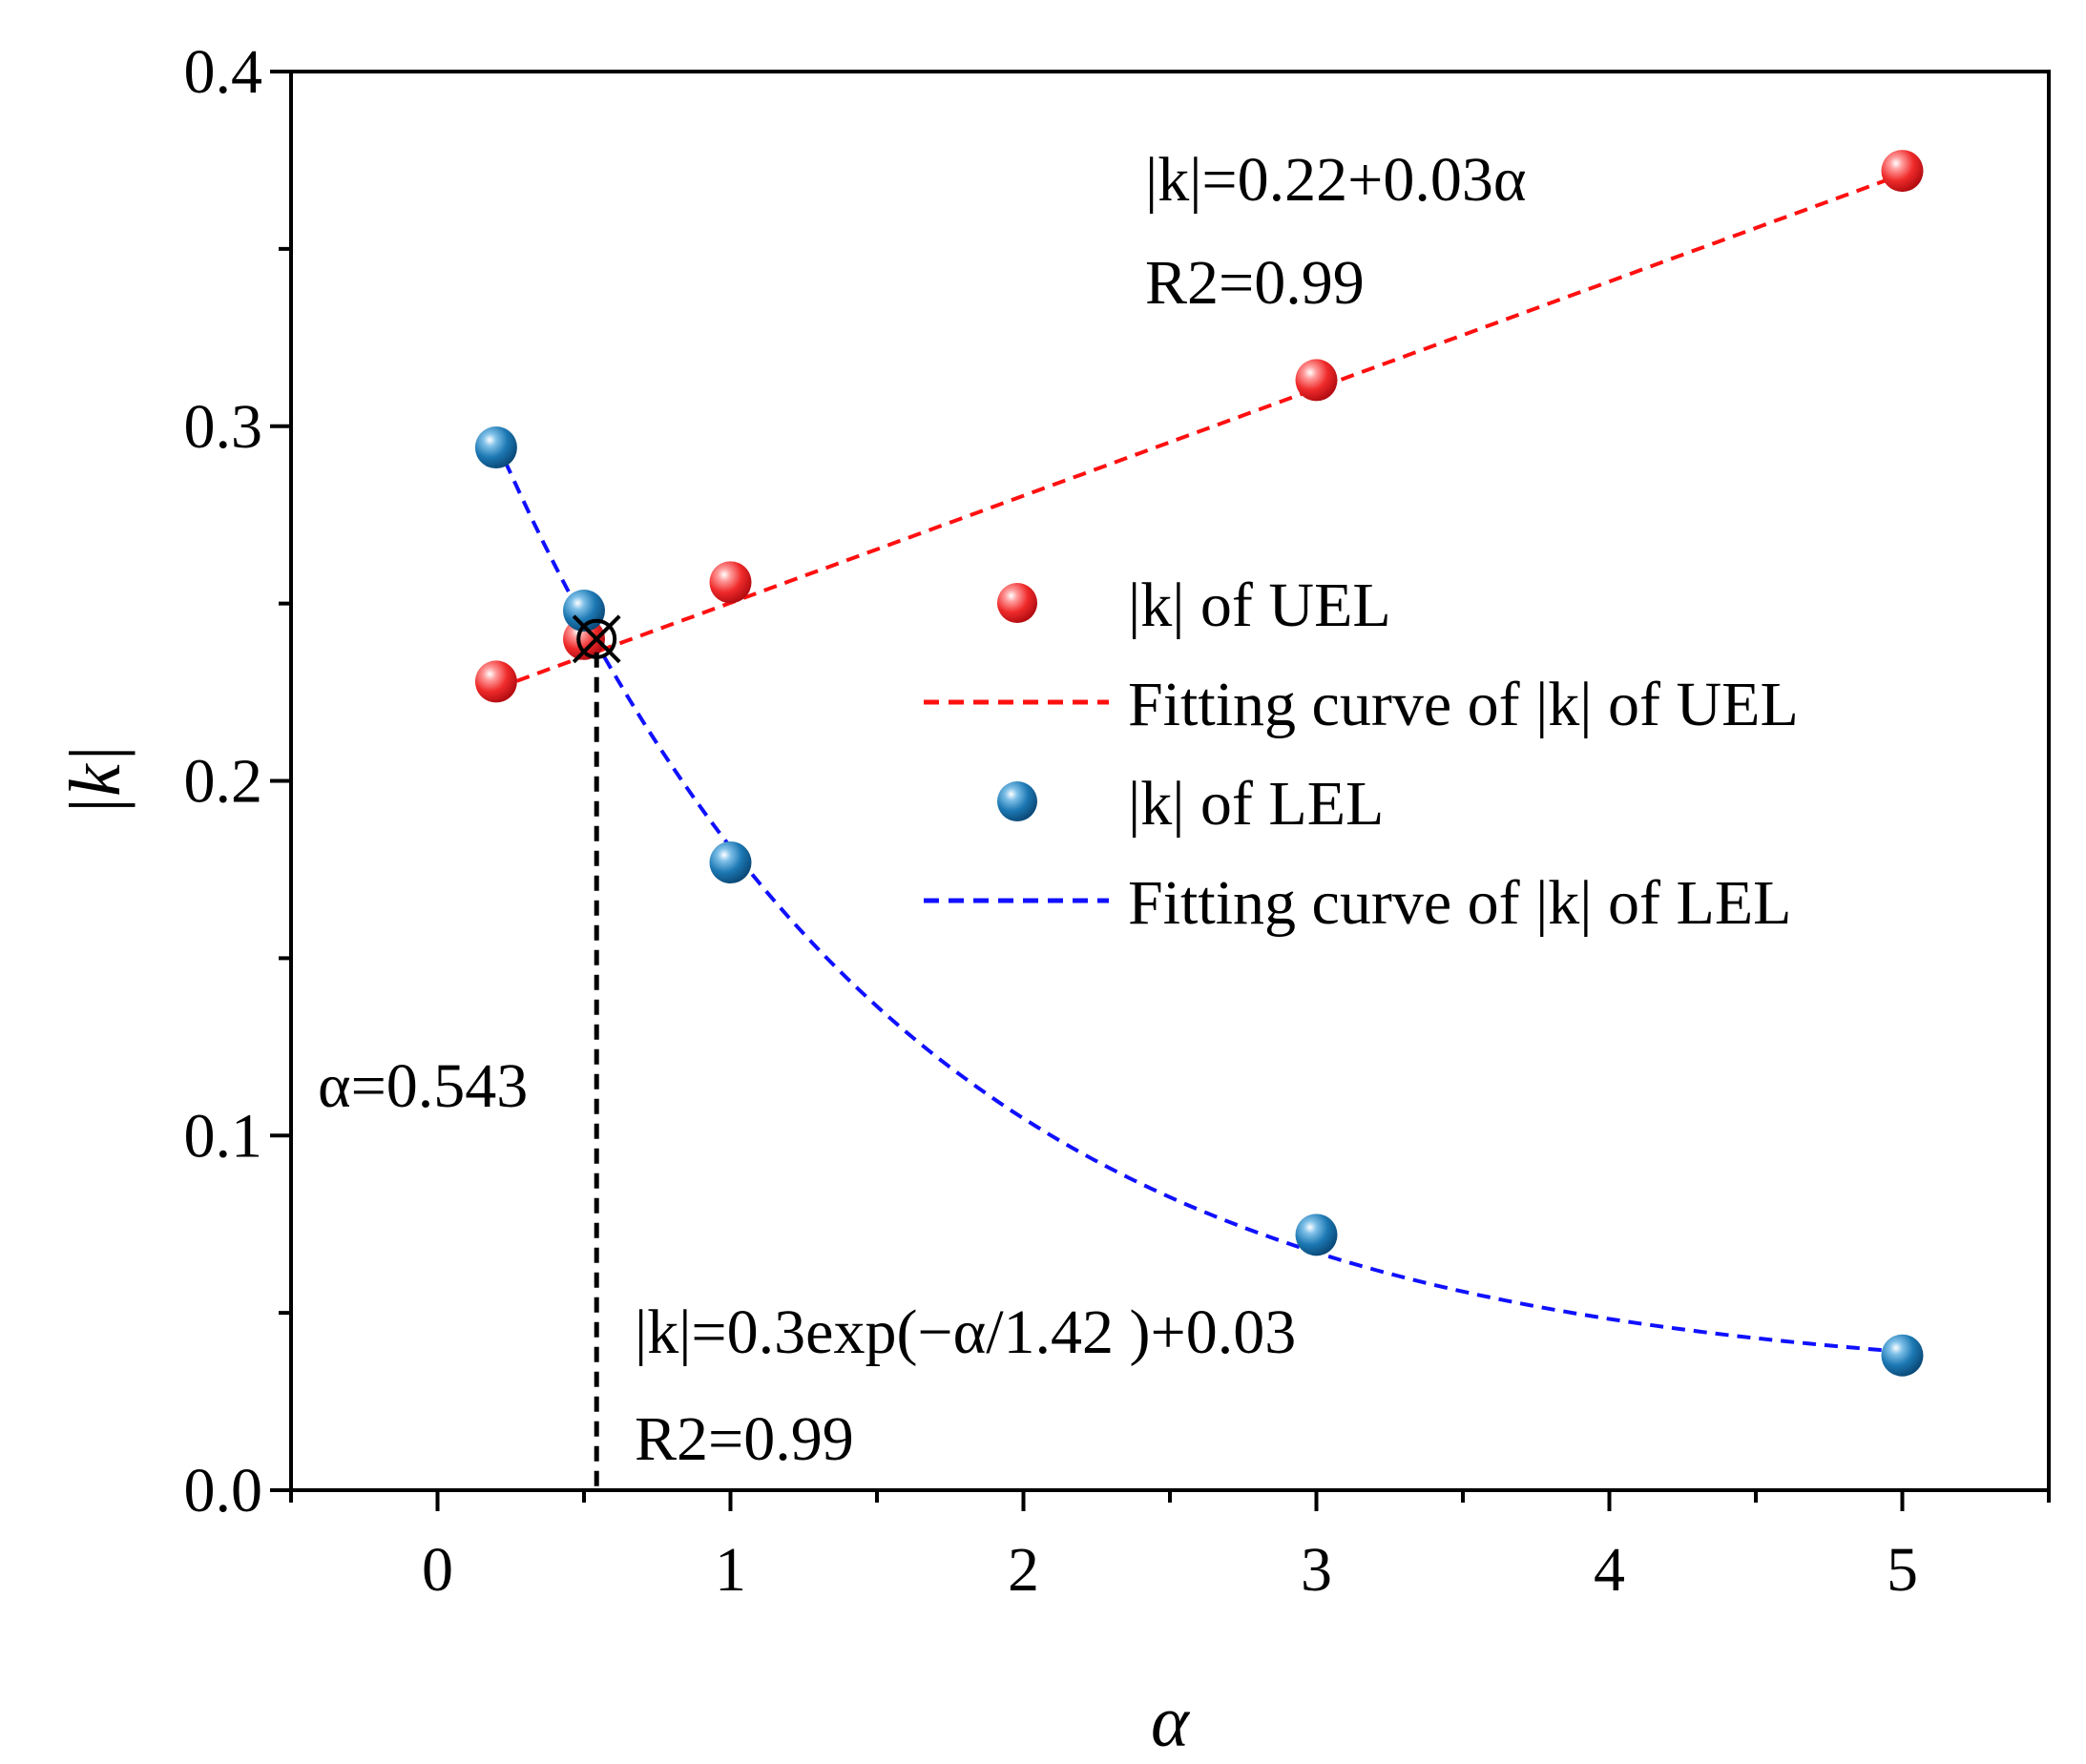 The width and height of the screenshot is (2086, 1764). What do you see at coordinates (1464, 704) in the screenshot?
I see `legend-uel-fit-label: Fitting curve of |k| of UEL` at bounding box center [1464, 704].